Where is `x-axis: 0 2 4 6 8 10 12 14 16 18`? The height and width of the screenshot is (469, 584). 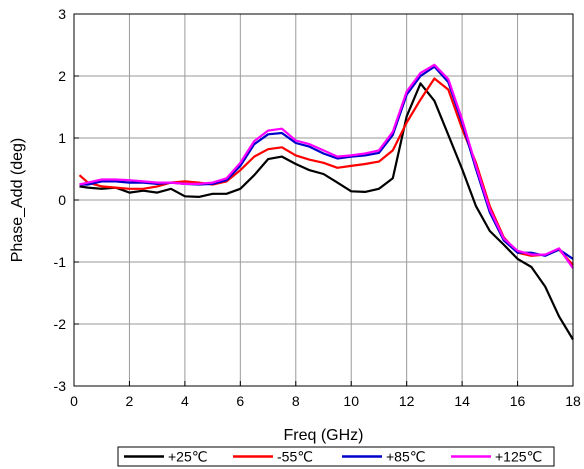 x-axis: 0 2 4 6 8 10 12 14 16 18 is located at coordinates (325, 395).